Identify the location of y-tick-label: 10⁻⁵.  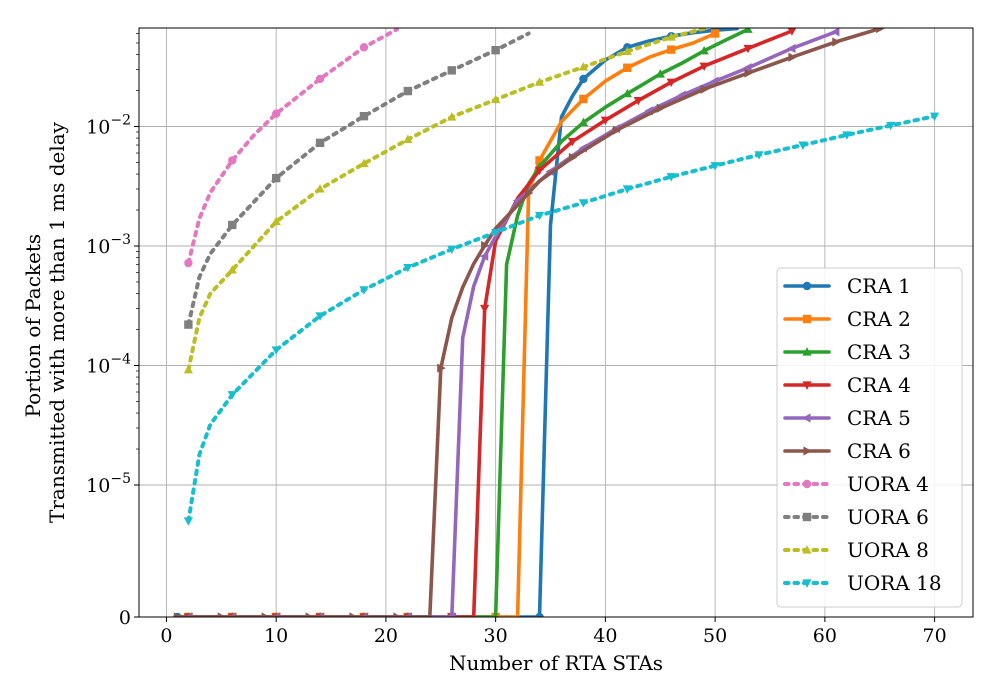
(108, 484).